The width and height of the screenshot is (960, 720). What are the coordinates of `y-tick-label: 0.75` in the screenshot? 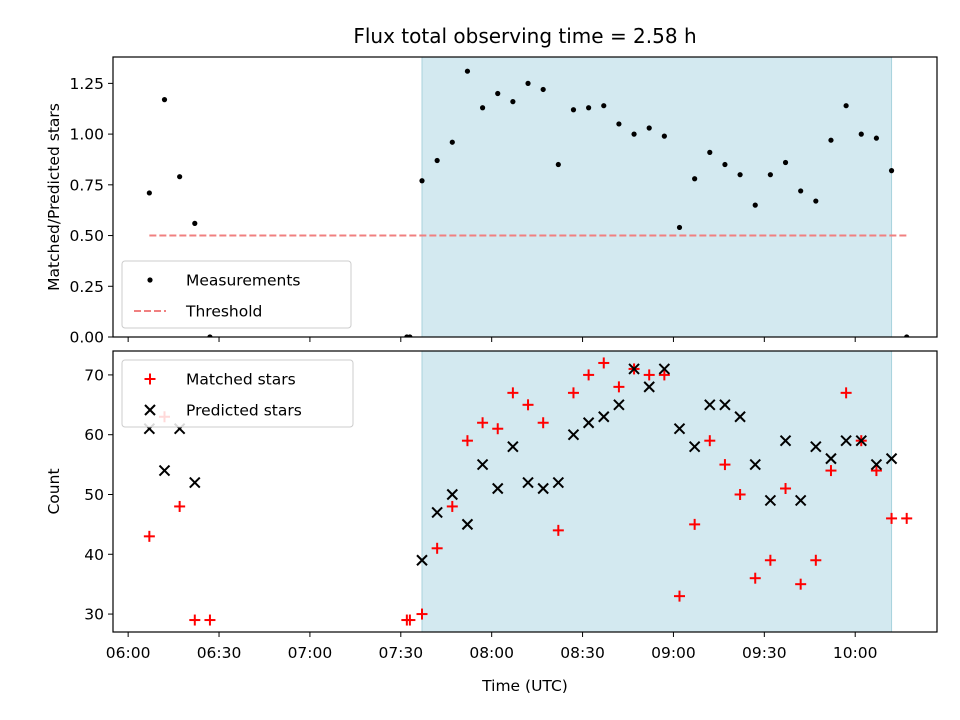 It's located at (86, 185).